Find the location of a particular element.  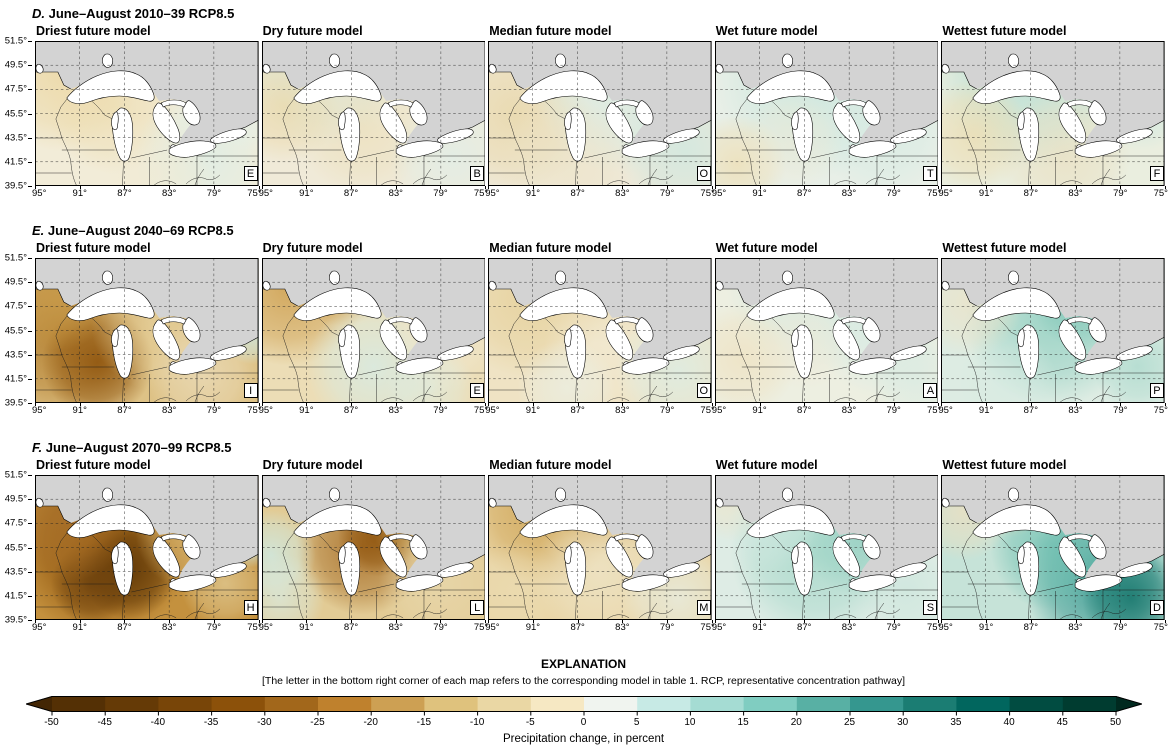

model-letter: F is located at coordinates (1156, 173).